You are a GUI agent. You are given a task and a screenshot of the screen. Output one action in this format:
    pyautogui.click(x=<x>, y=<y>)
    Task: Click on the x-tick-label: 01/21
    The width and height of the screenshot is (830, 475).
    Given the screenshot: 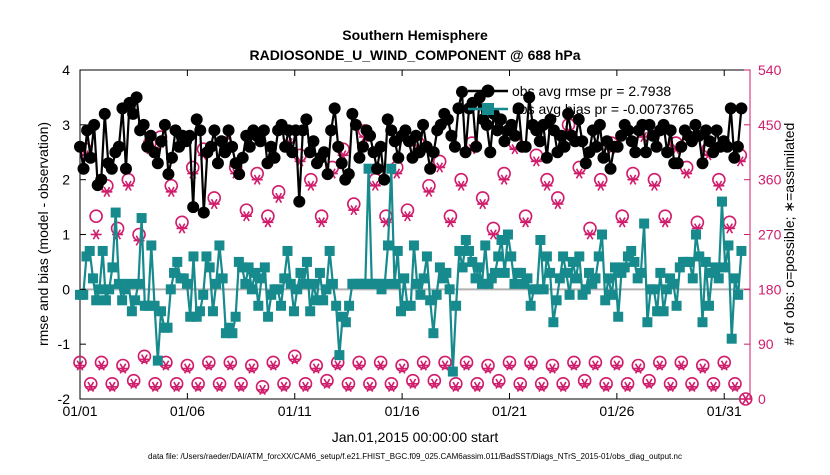 What is the action you would take?
    pyautogui.click(x=509, y=411)
    